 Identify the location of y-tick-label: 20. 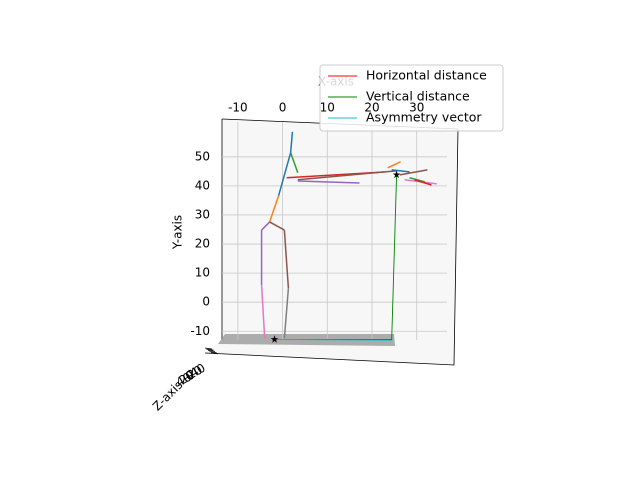
(202, 244).